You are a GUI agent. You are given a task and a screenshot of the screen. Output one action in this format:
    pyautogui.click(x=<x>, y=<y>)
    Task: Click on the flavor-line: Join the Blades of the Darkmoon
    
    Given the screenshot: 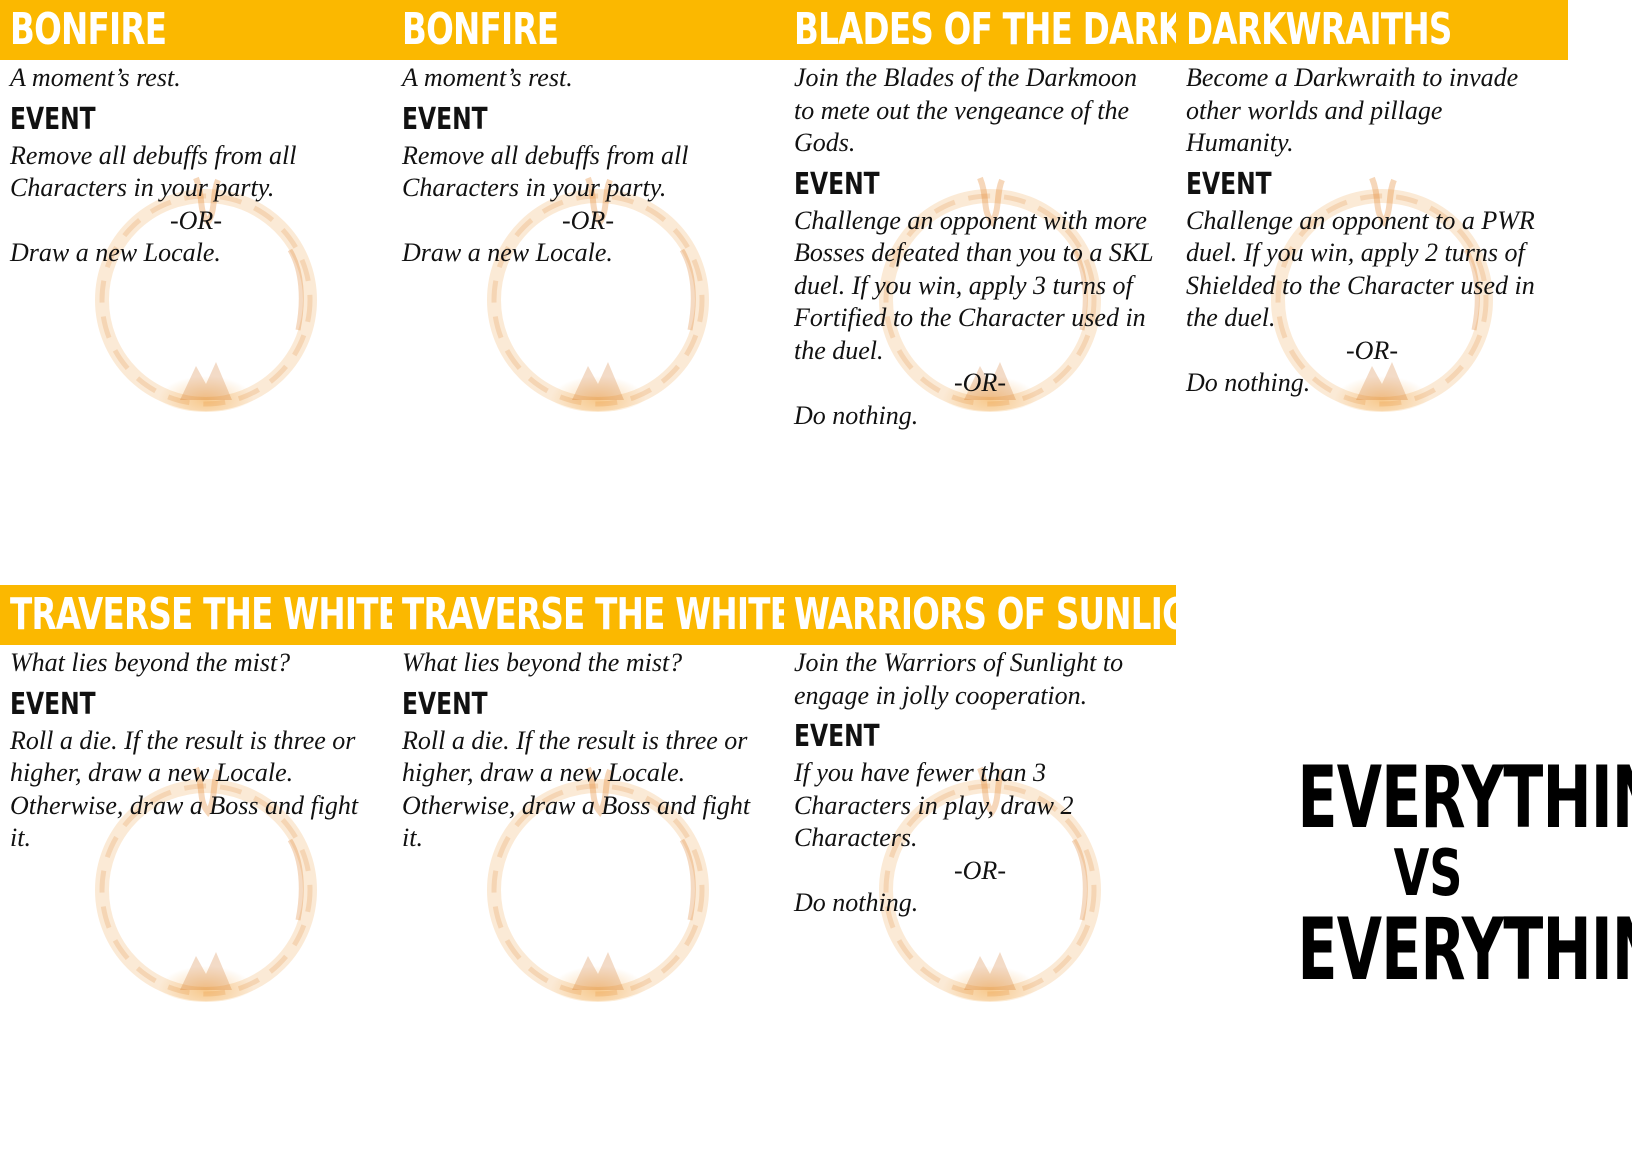 What is the action you would take?
    pyautogui.click(x=965, y=77)
    